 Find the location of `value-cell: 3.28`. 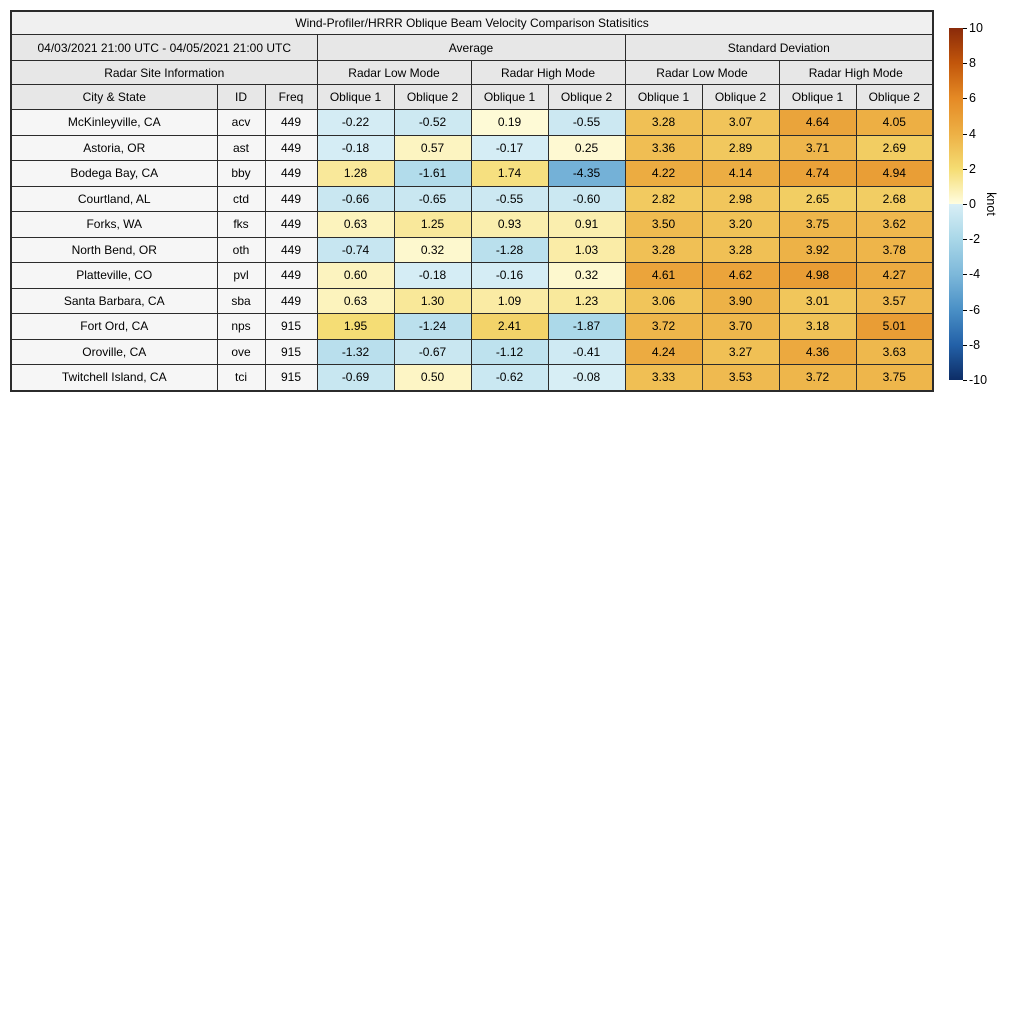

value-cell: 3.28 is located at coordinates (663, 249).